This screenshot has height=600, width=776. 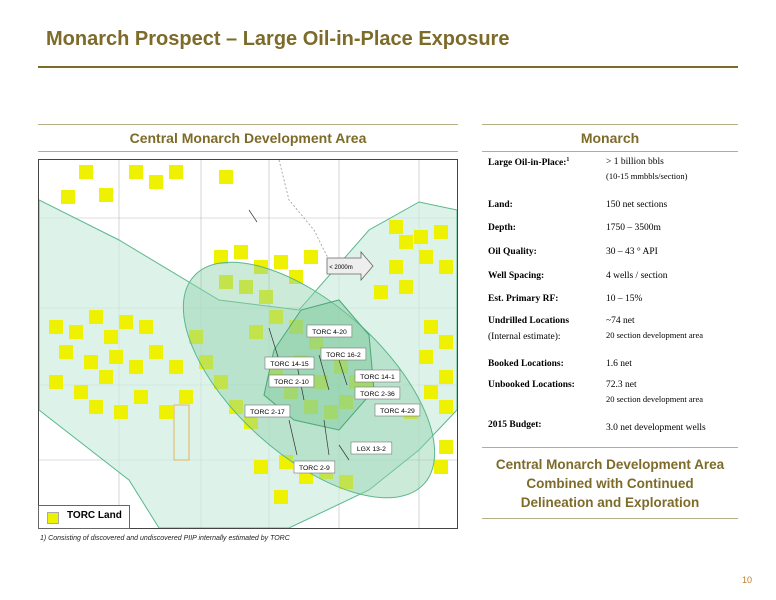 What do you see at coordinates (610, 502) in the screenshot?
I see `callout-line-3: Delineation and Exploration` at bounding box center [610, 502].